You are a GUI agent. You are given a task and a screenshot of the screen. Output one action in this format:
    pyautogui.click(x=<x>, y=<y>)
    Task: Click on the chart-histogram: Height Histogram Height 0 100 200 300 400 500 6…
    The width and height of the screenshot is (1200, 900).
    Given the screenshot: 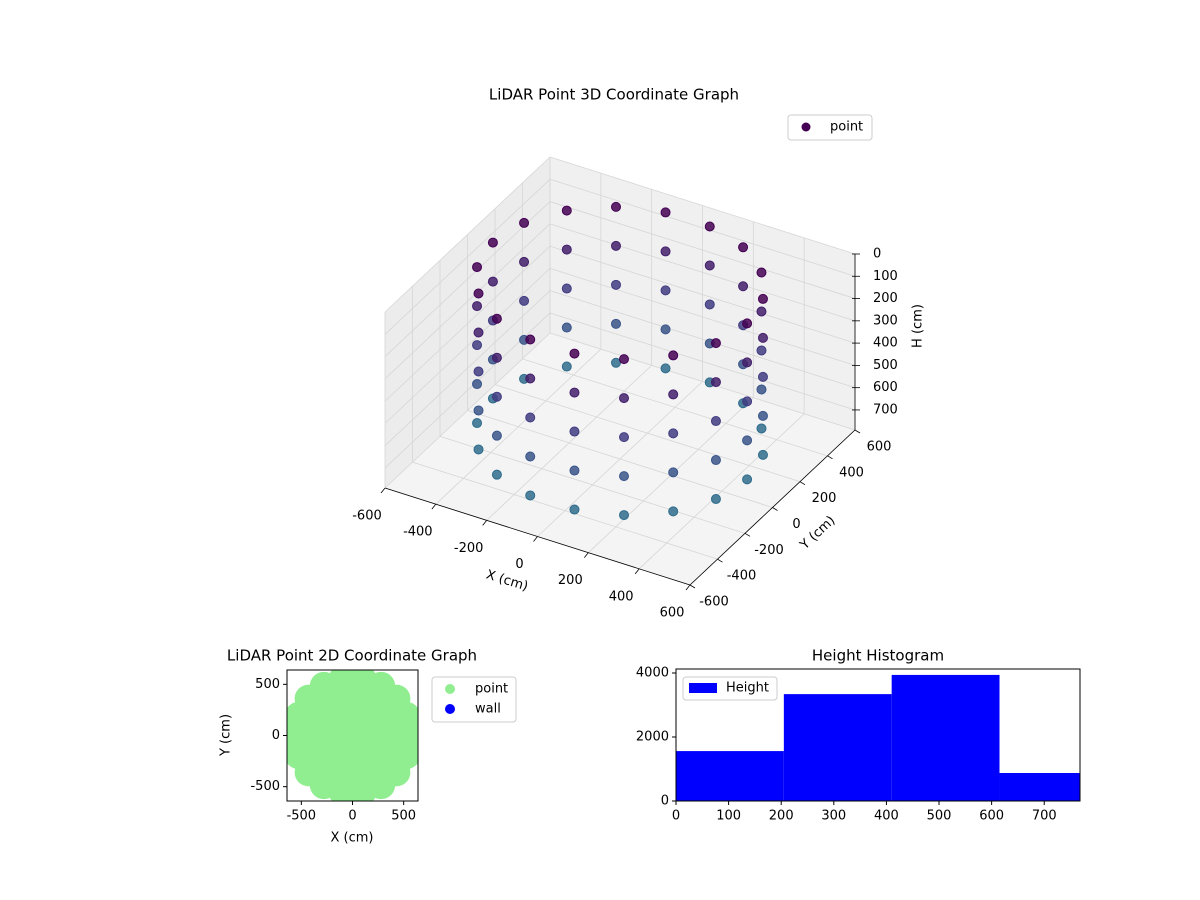 What is the action you would take?
    pyautogui.click(x=858, y=735)
    